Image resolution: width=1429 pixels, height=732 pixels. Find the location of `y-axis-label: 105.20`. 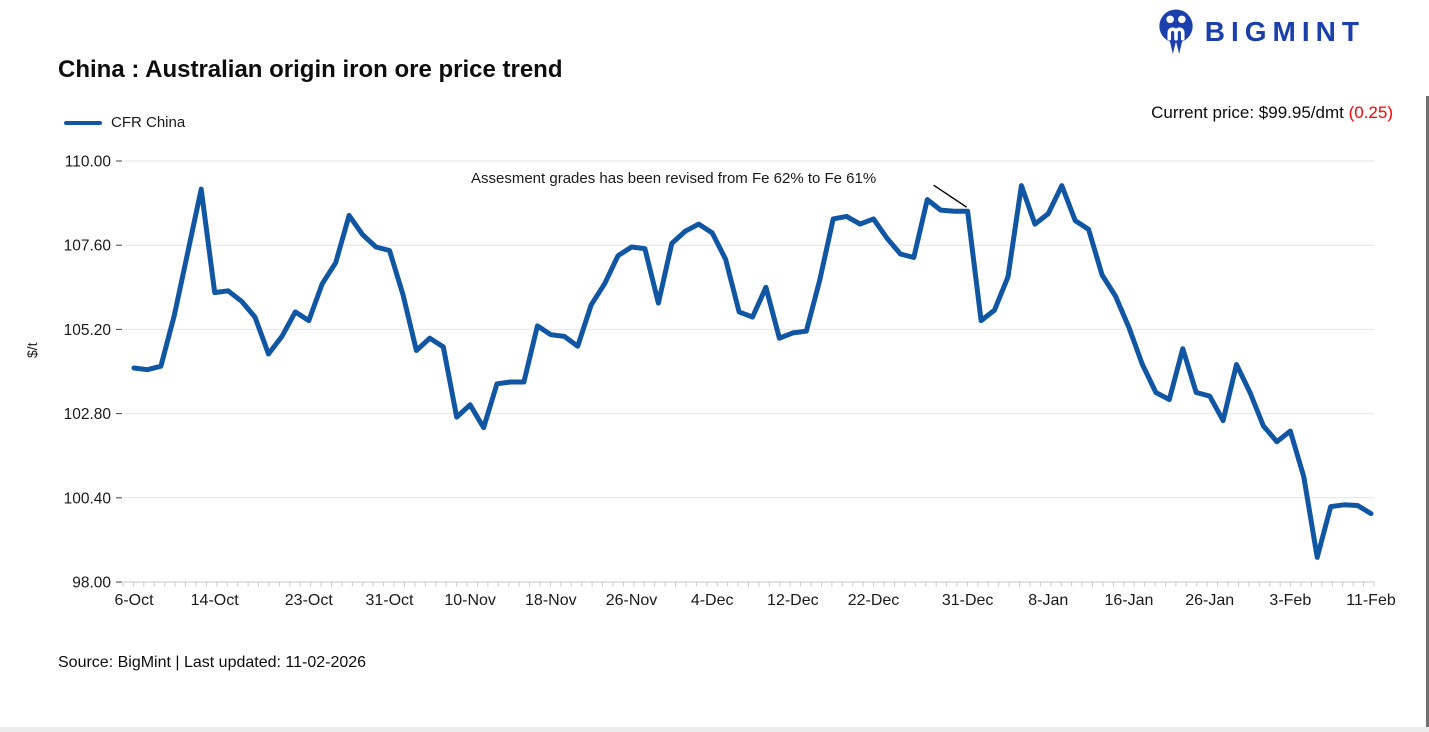

y-axis-label: 105.20 is located at coordinates (88, 330).